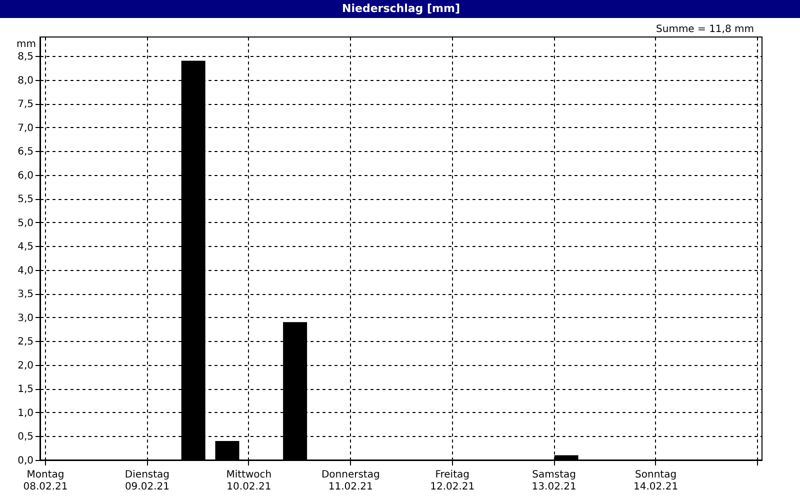  Describe the element at coordinates (26, 390) in the screenshot. I see `y-tick-label: 1,5` at that location.